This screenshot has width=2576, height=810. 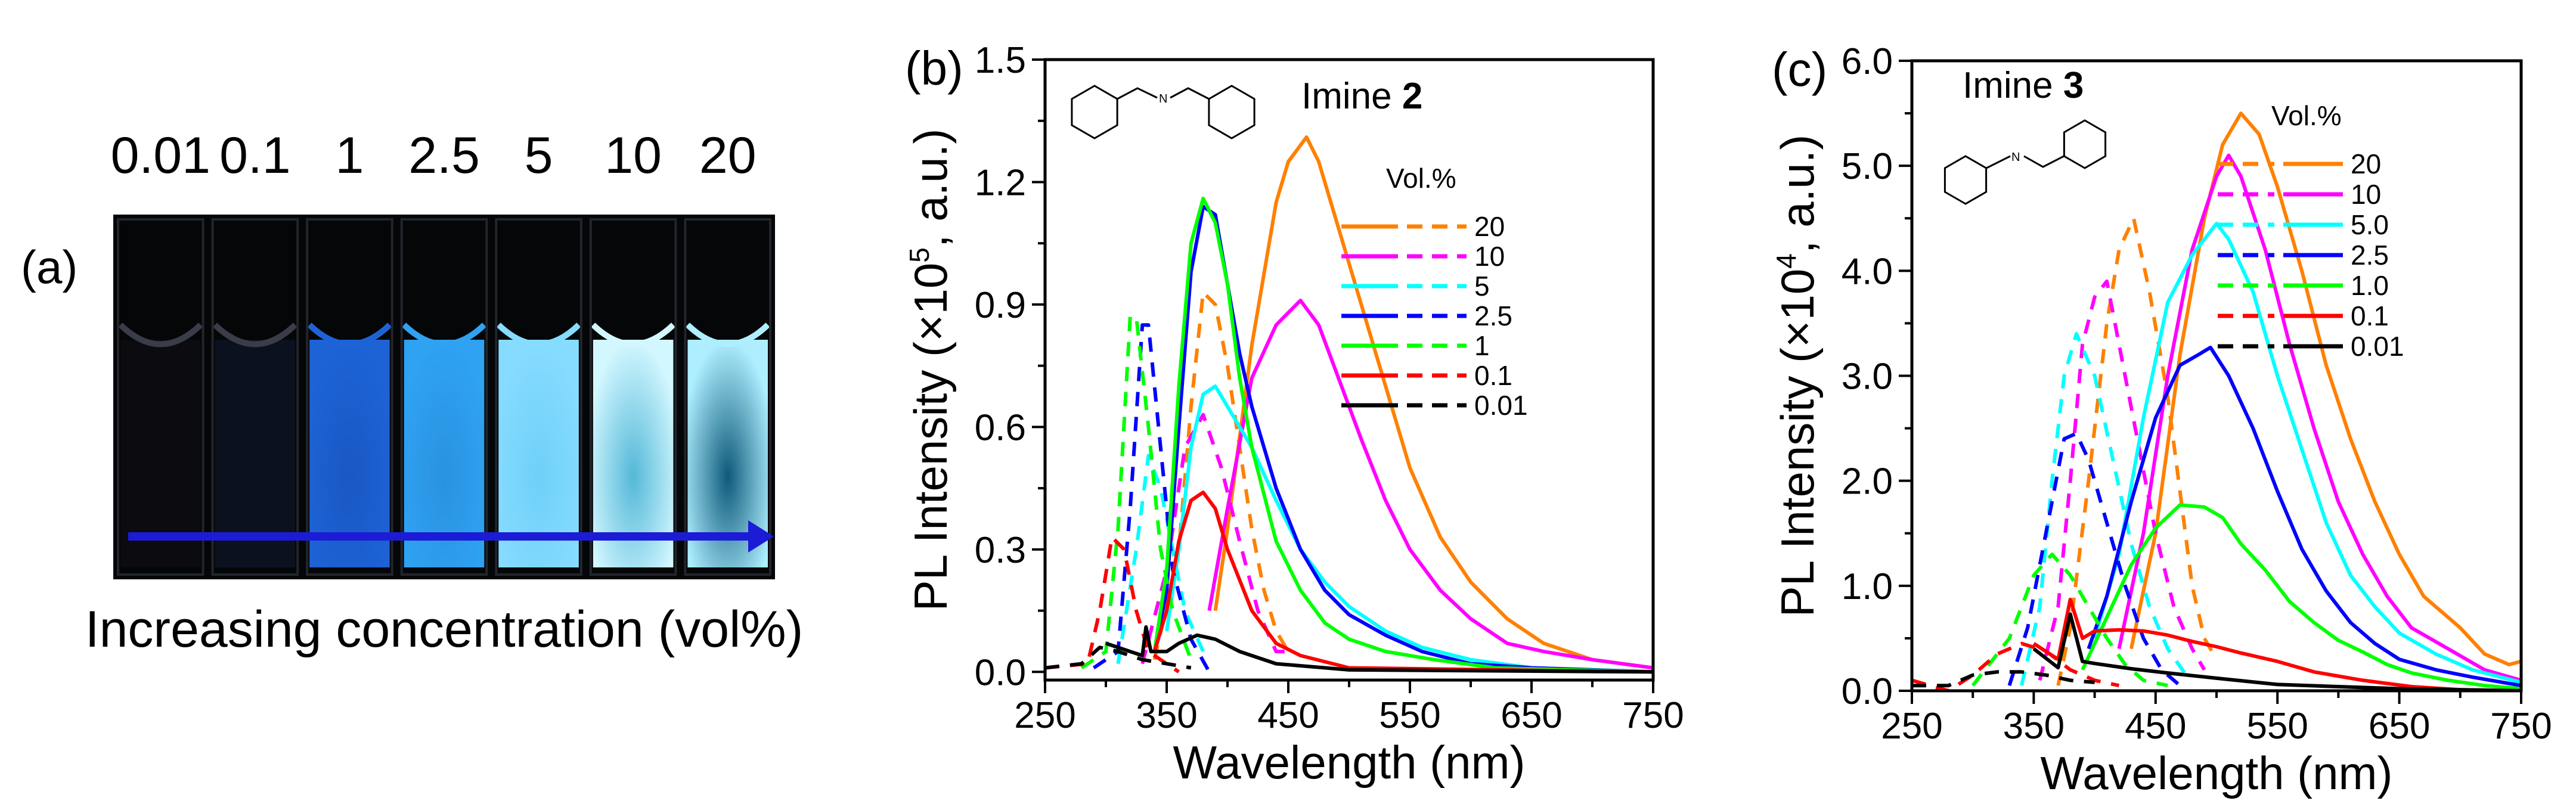 What do you see at coordinates (451, 537) in the screenshot?
I see `increasing-arrow` at bounding box center [451, 537].